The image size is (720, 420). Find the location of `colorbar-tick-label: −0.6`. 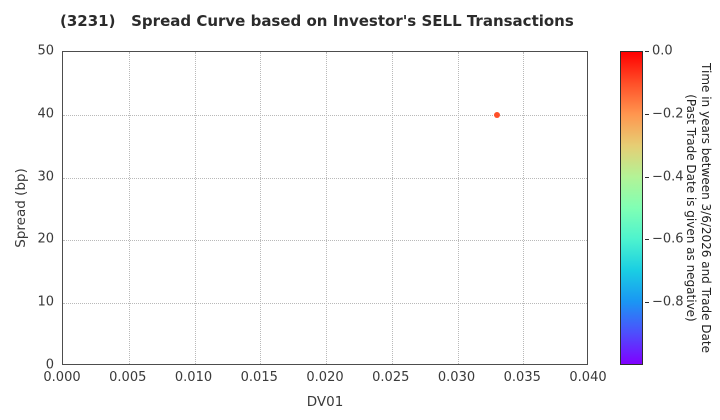

colorbar-tick-label: −0.6 is located at coordinates (668, 239).